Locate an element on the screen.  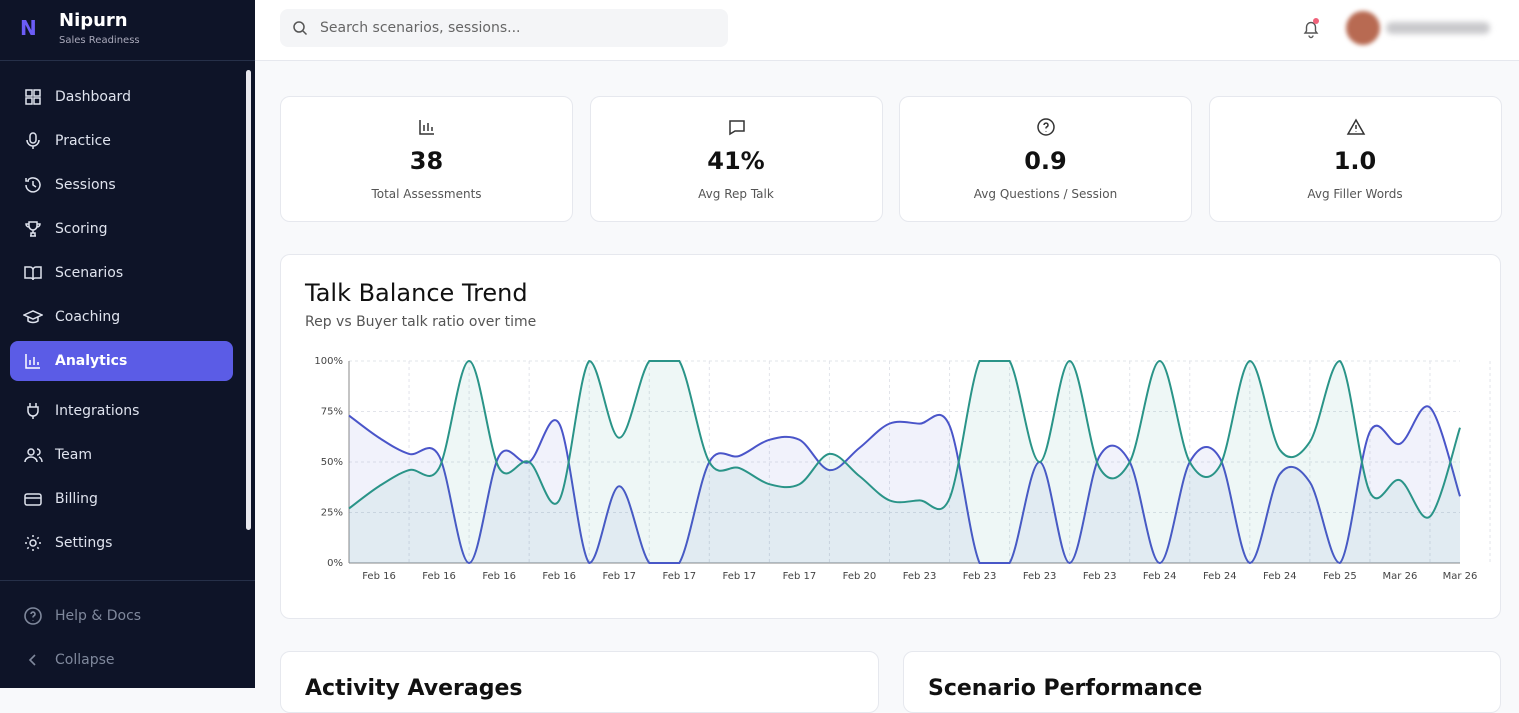
stat-label: Avg Filler Words is located at coordinates (1355, 194).